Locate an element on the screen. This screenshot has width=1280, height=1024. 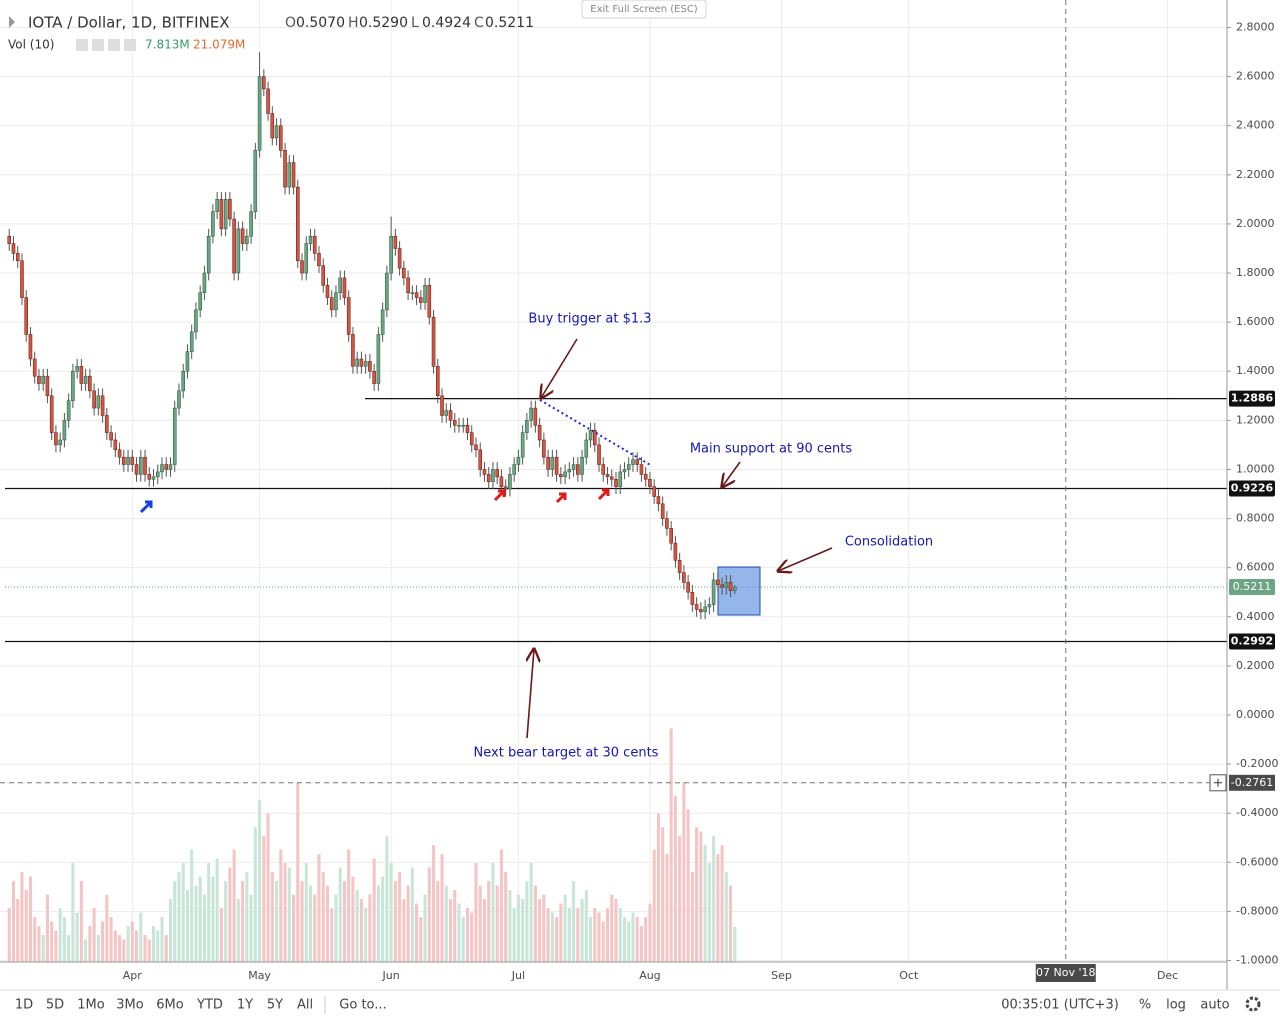
auto-toggle: auto is located at coordinates (1214, 1005).